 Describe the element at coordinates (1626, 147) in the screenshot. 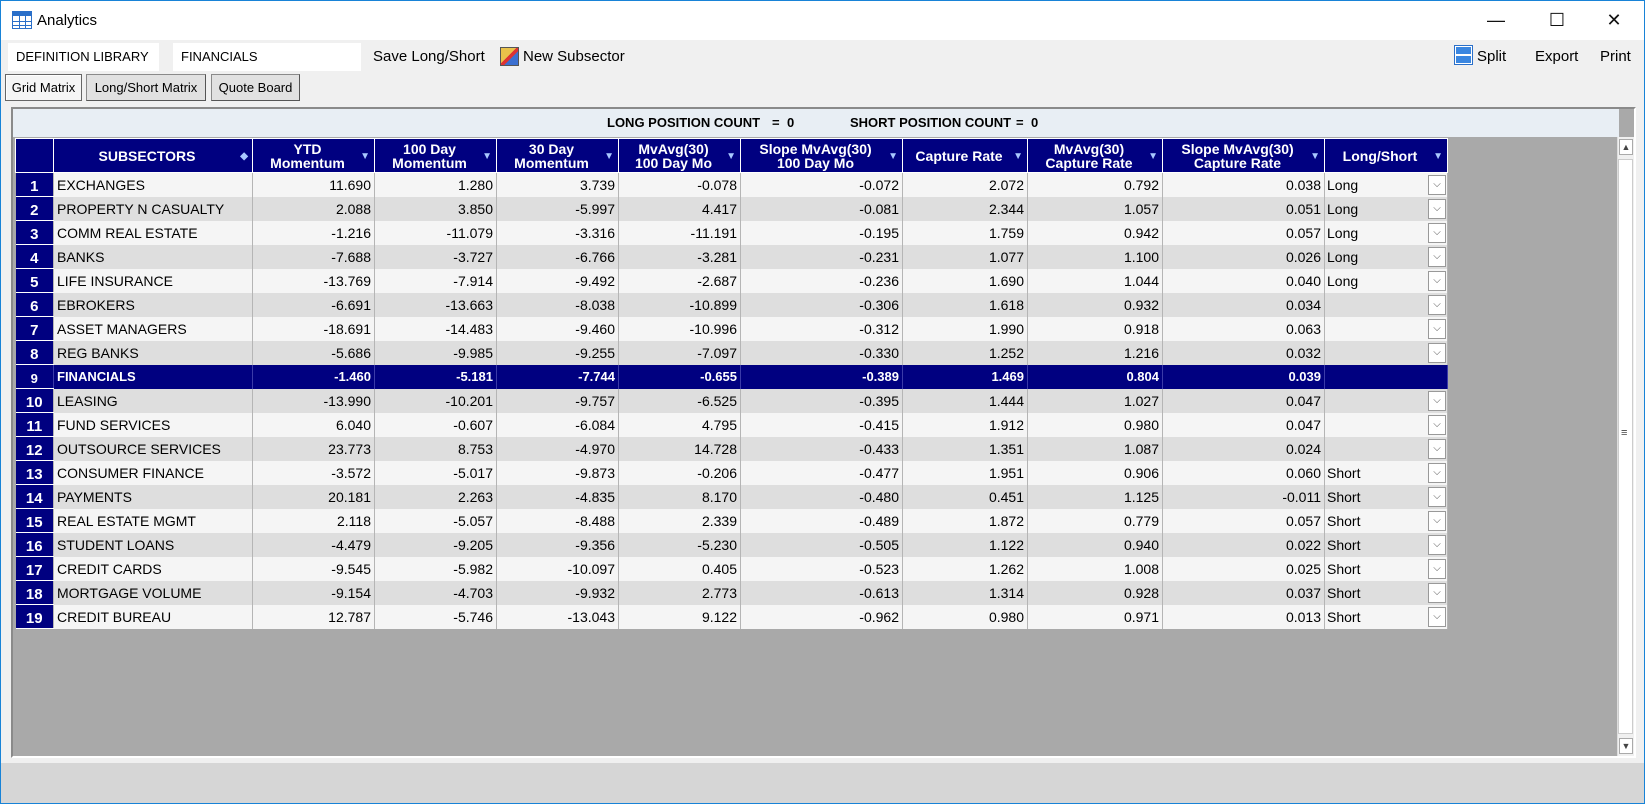

I see `scroll-up-icon: ▲` at that location.